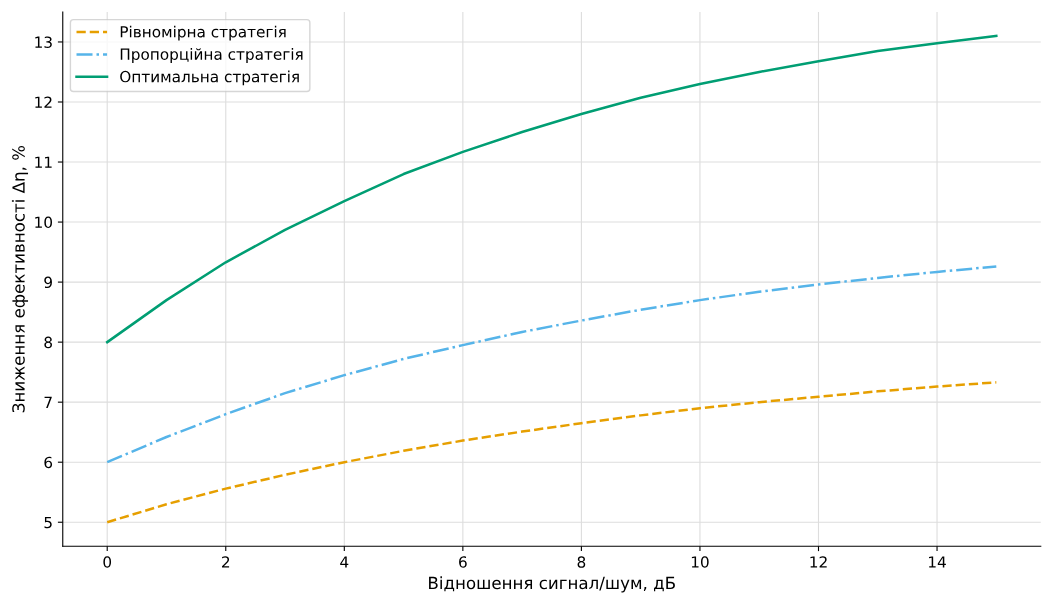  I want to click on y-tick-label: 5, so click(48, 522).